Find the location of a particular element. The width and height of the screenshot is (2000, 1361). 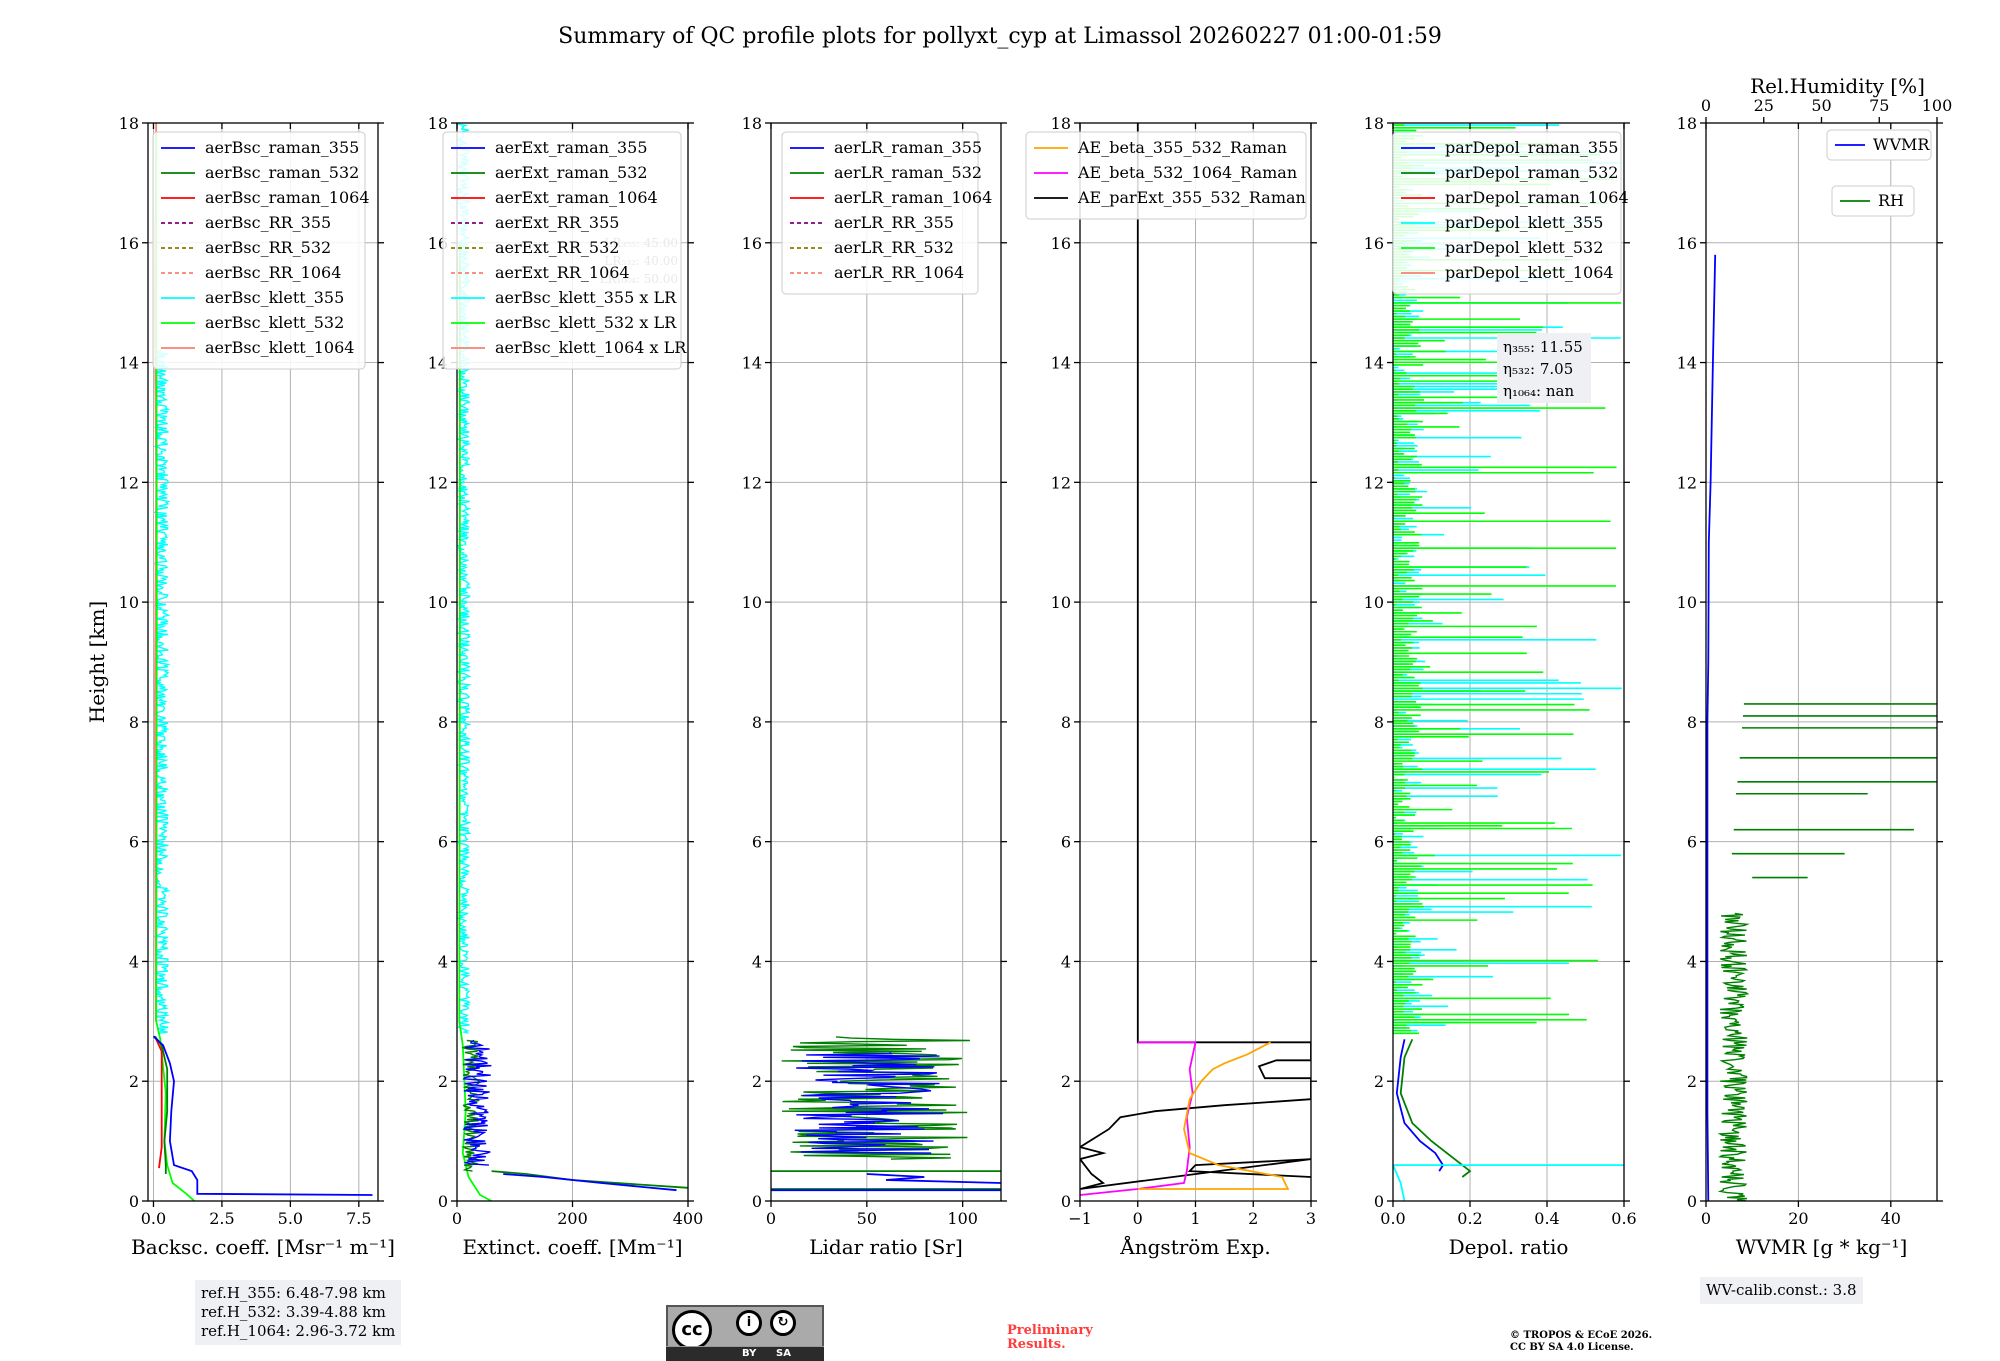

top-tick-label: 25 is located at coordinates (1764, 105).